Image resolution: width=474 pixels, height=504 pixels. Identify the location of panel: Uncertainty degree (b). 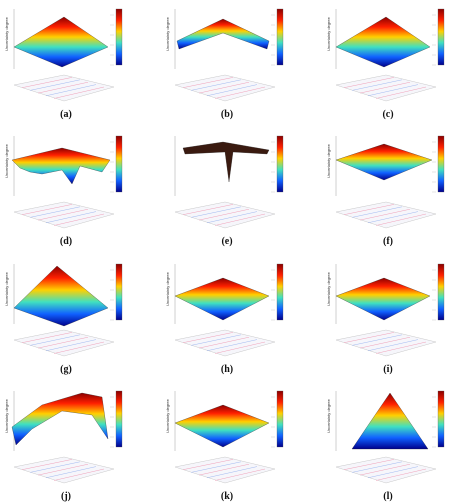
(224, 64).